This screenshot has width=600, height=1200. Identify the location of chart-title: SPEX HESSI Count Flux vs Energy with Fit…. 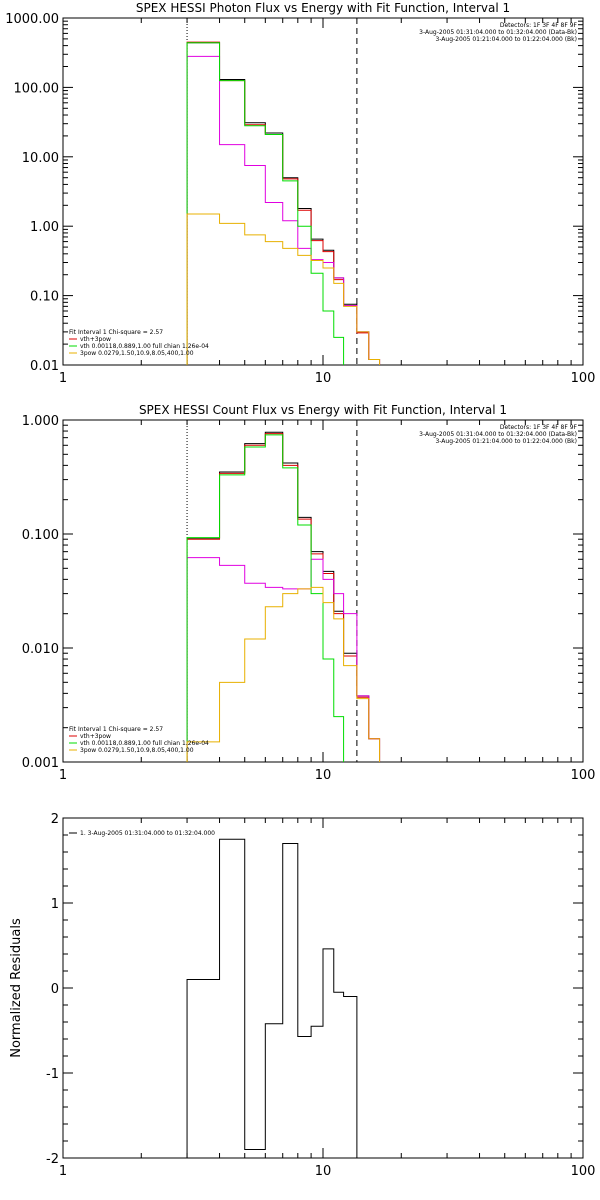
(323, 410).